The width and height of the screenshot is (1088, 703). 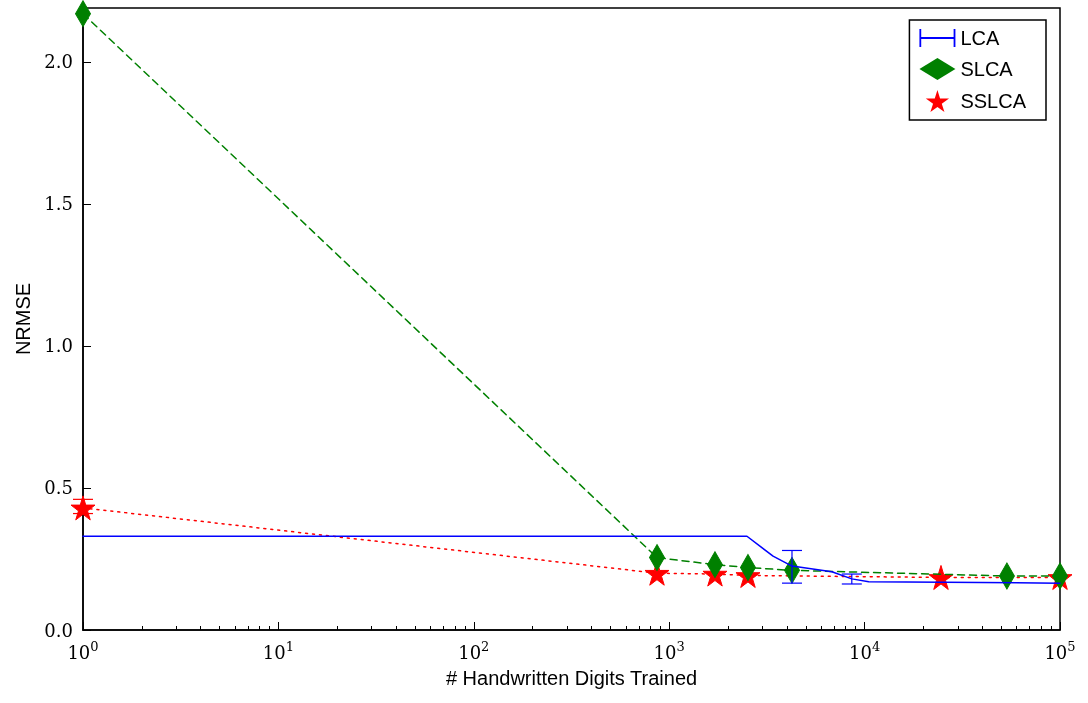 I want to click on y-tick-label: 2.0, so click(x=58, y=62).